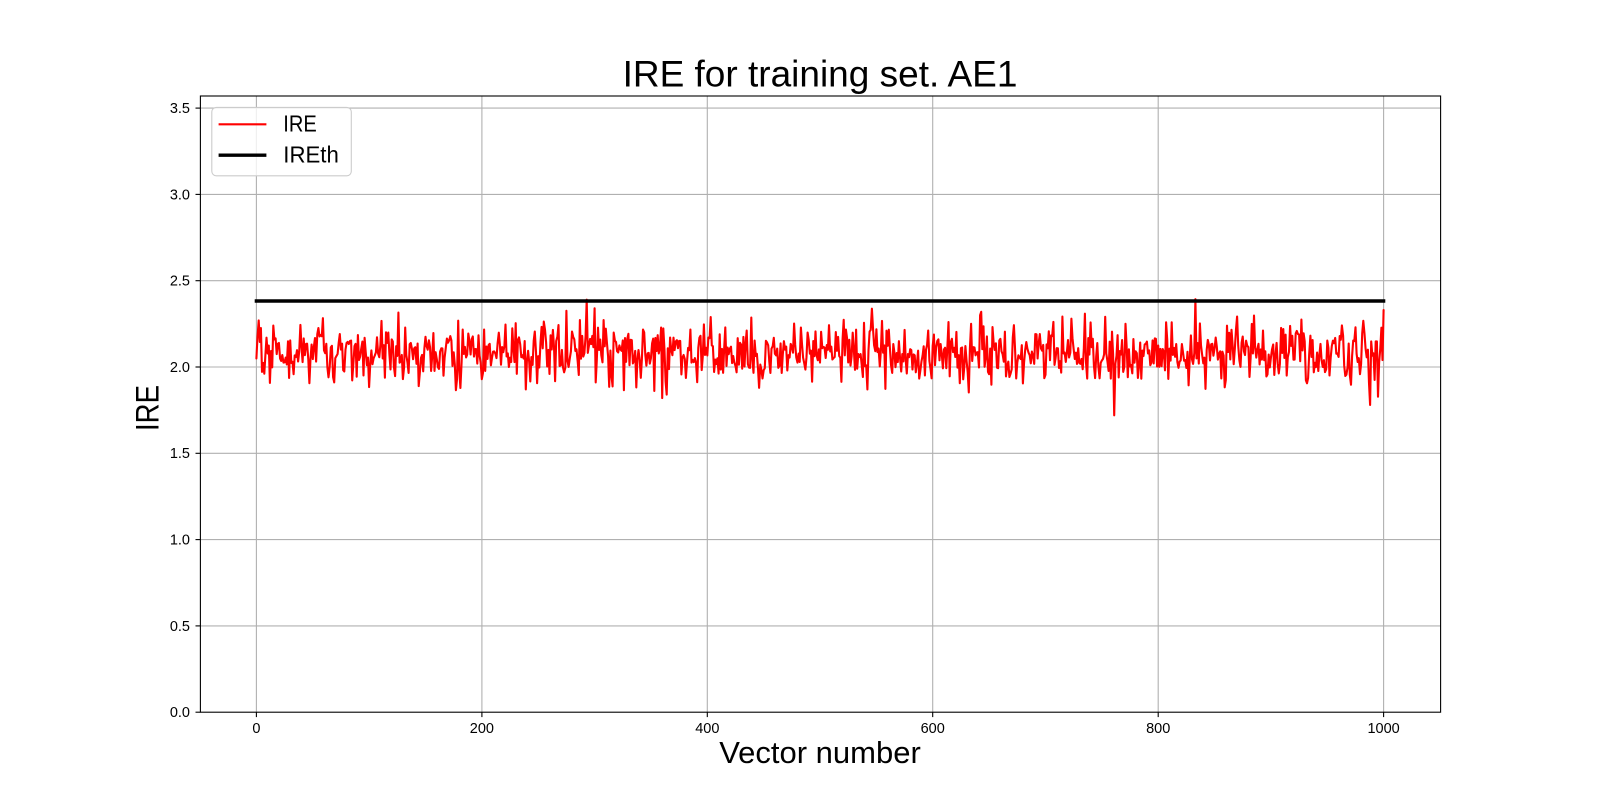 This screenshot has width=1600, height=805. What do you see at coordinates (1383, 729) in the screenshot?
I see `svg-text: 1000` at bounding box center [1383, 729].